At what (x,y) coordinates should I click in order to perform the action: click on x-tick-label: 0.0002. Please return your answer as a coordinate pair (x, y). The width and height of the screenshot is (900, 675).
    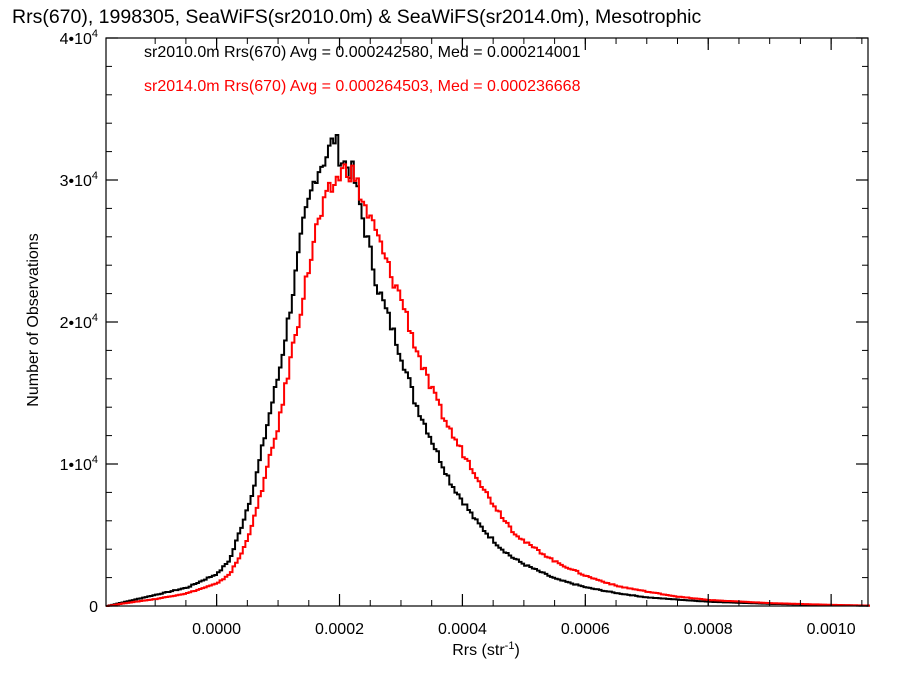
    Looking at the image, I should click on (339, 629).